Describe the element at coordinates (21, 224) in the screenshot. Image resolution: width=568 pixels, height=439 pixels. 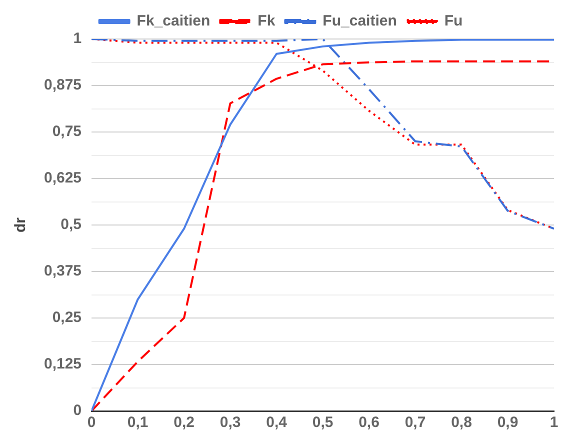
I see `y-axis-title: dr` at that location.